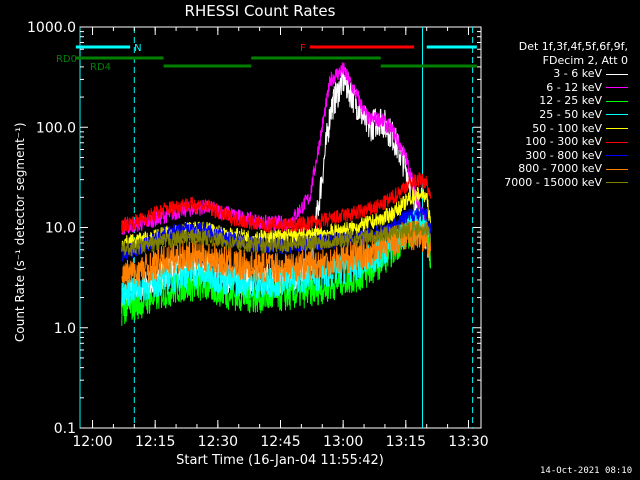  I want to click on annotation-label-n: N, so click(137, 48).